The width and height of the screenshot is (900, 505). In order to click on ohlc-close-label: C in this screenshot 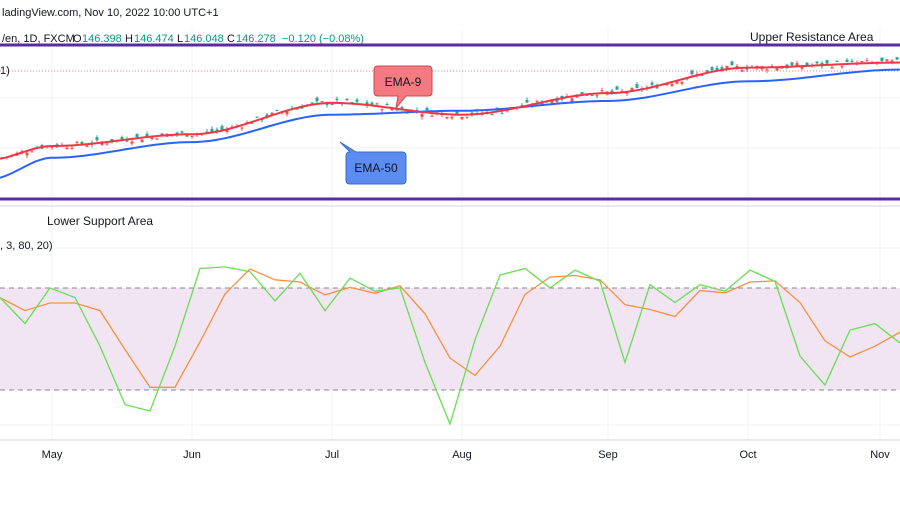, I will do `click(231, 39)`.